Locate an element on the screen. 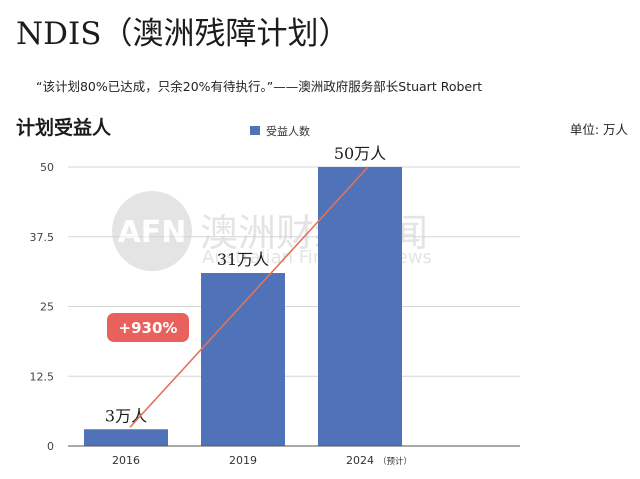 This screenshot has width=640, height=479. watermark-logo-text: AFN is located at coordinates (152, 232).